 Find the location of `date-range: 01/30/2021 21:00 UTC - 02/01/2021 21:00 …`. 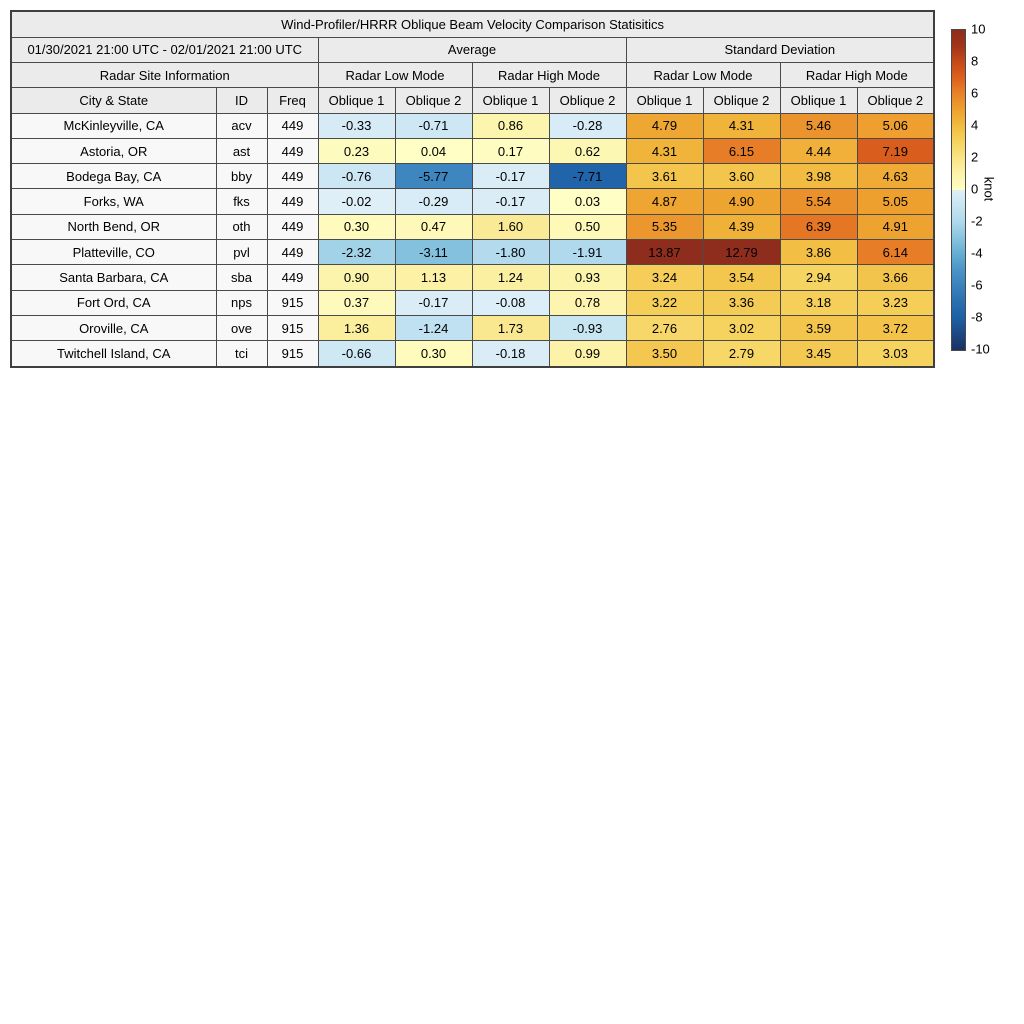

date-range: 01/30/2021 21:00 UTC - 02/01/2021 21:00 … is located at coordinates (164, 49).